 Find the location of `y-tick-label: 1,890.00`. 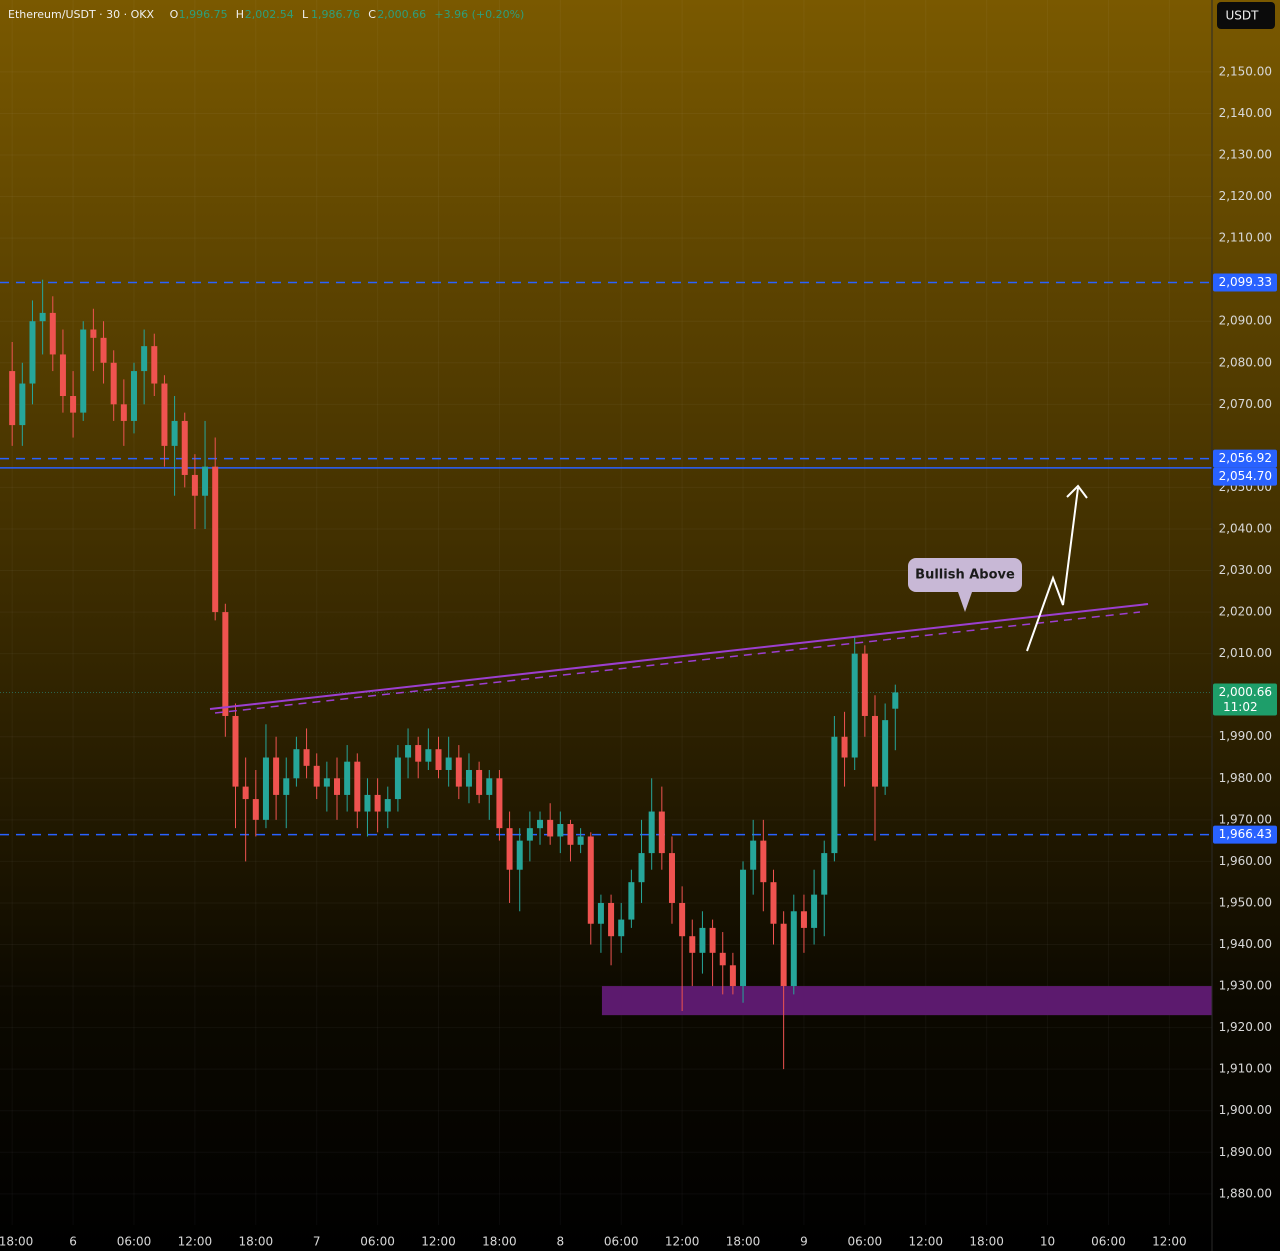

y-tick-label: 1,890.00 is located at coordinates (1245, 1152).